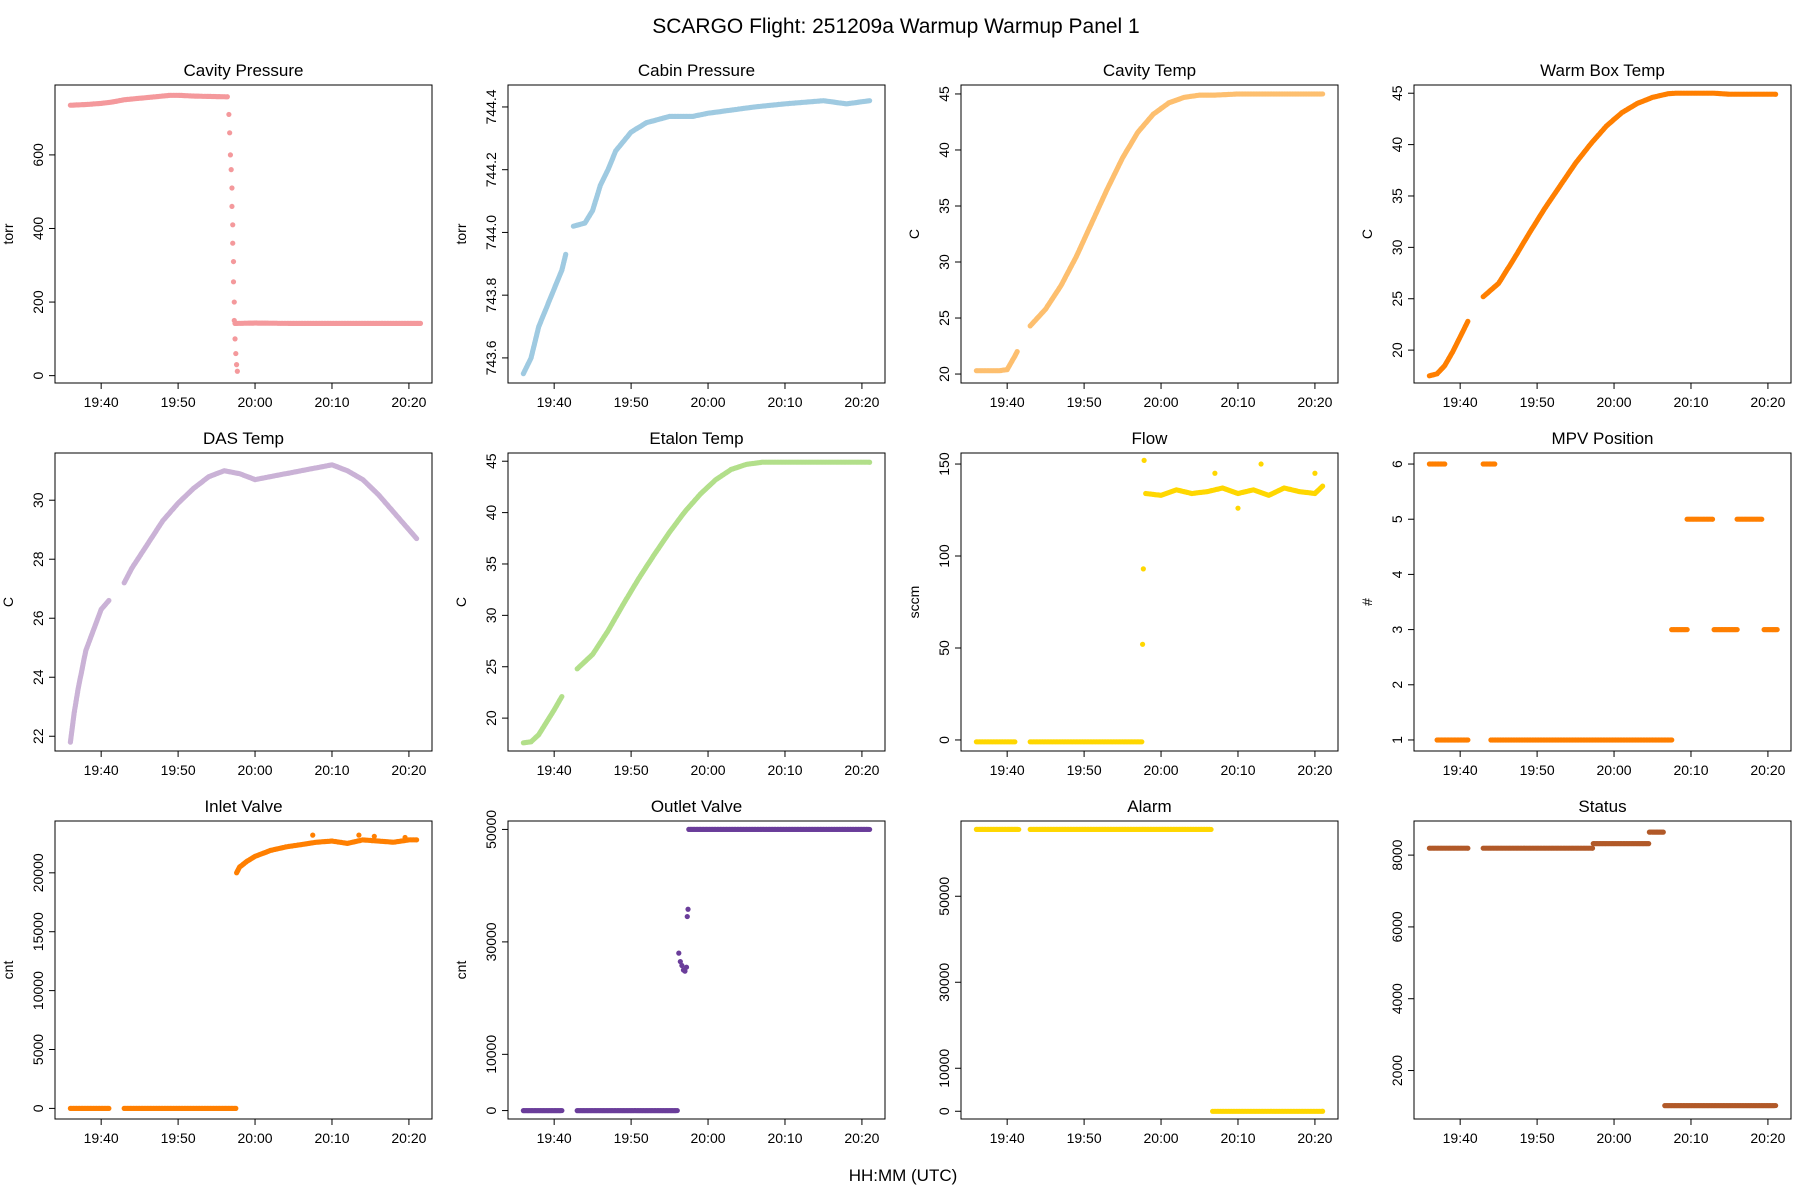 The image size is (1800, 1200). What do you see at coordinates (1149, 70) in the screenshot?
I see `panel-title: Cavity Temp` at bounding box center [1149, 70].